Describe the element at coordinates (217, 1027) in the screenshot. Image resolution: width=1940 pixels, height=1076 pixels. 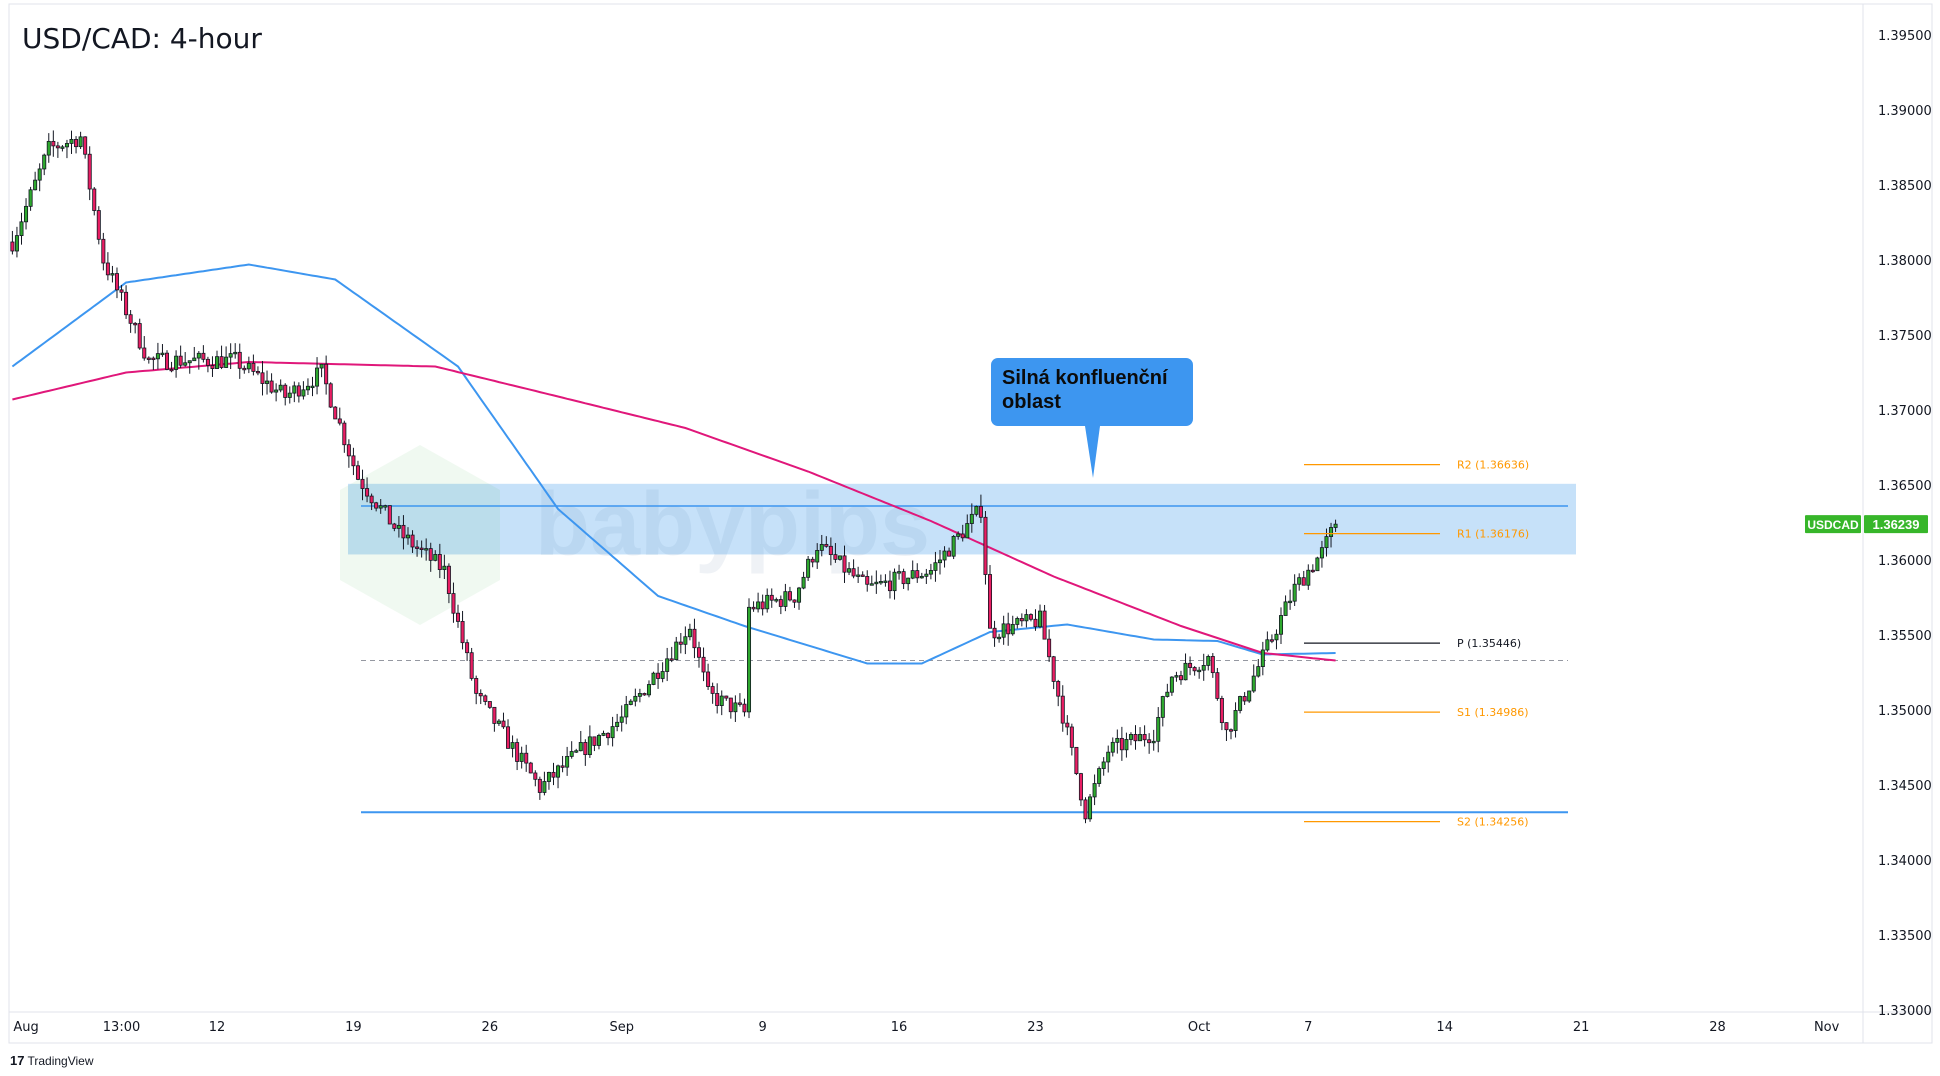
I see `x-tick-label: 12` at that location.